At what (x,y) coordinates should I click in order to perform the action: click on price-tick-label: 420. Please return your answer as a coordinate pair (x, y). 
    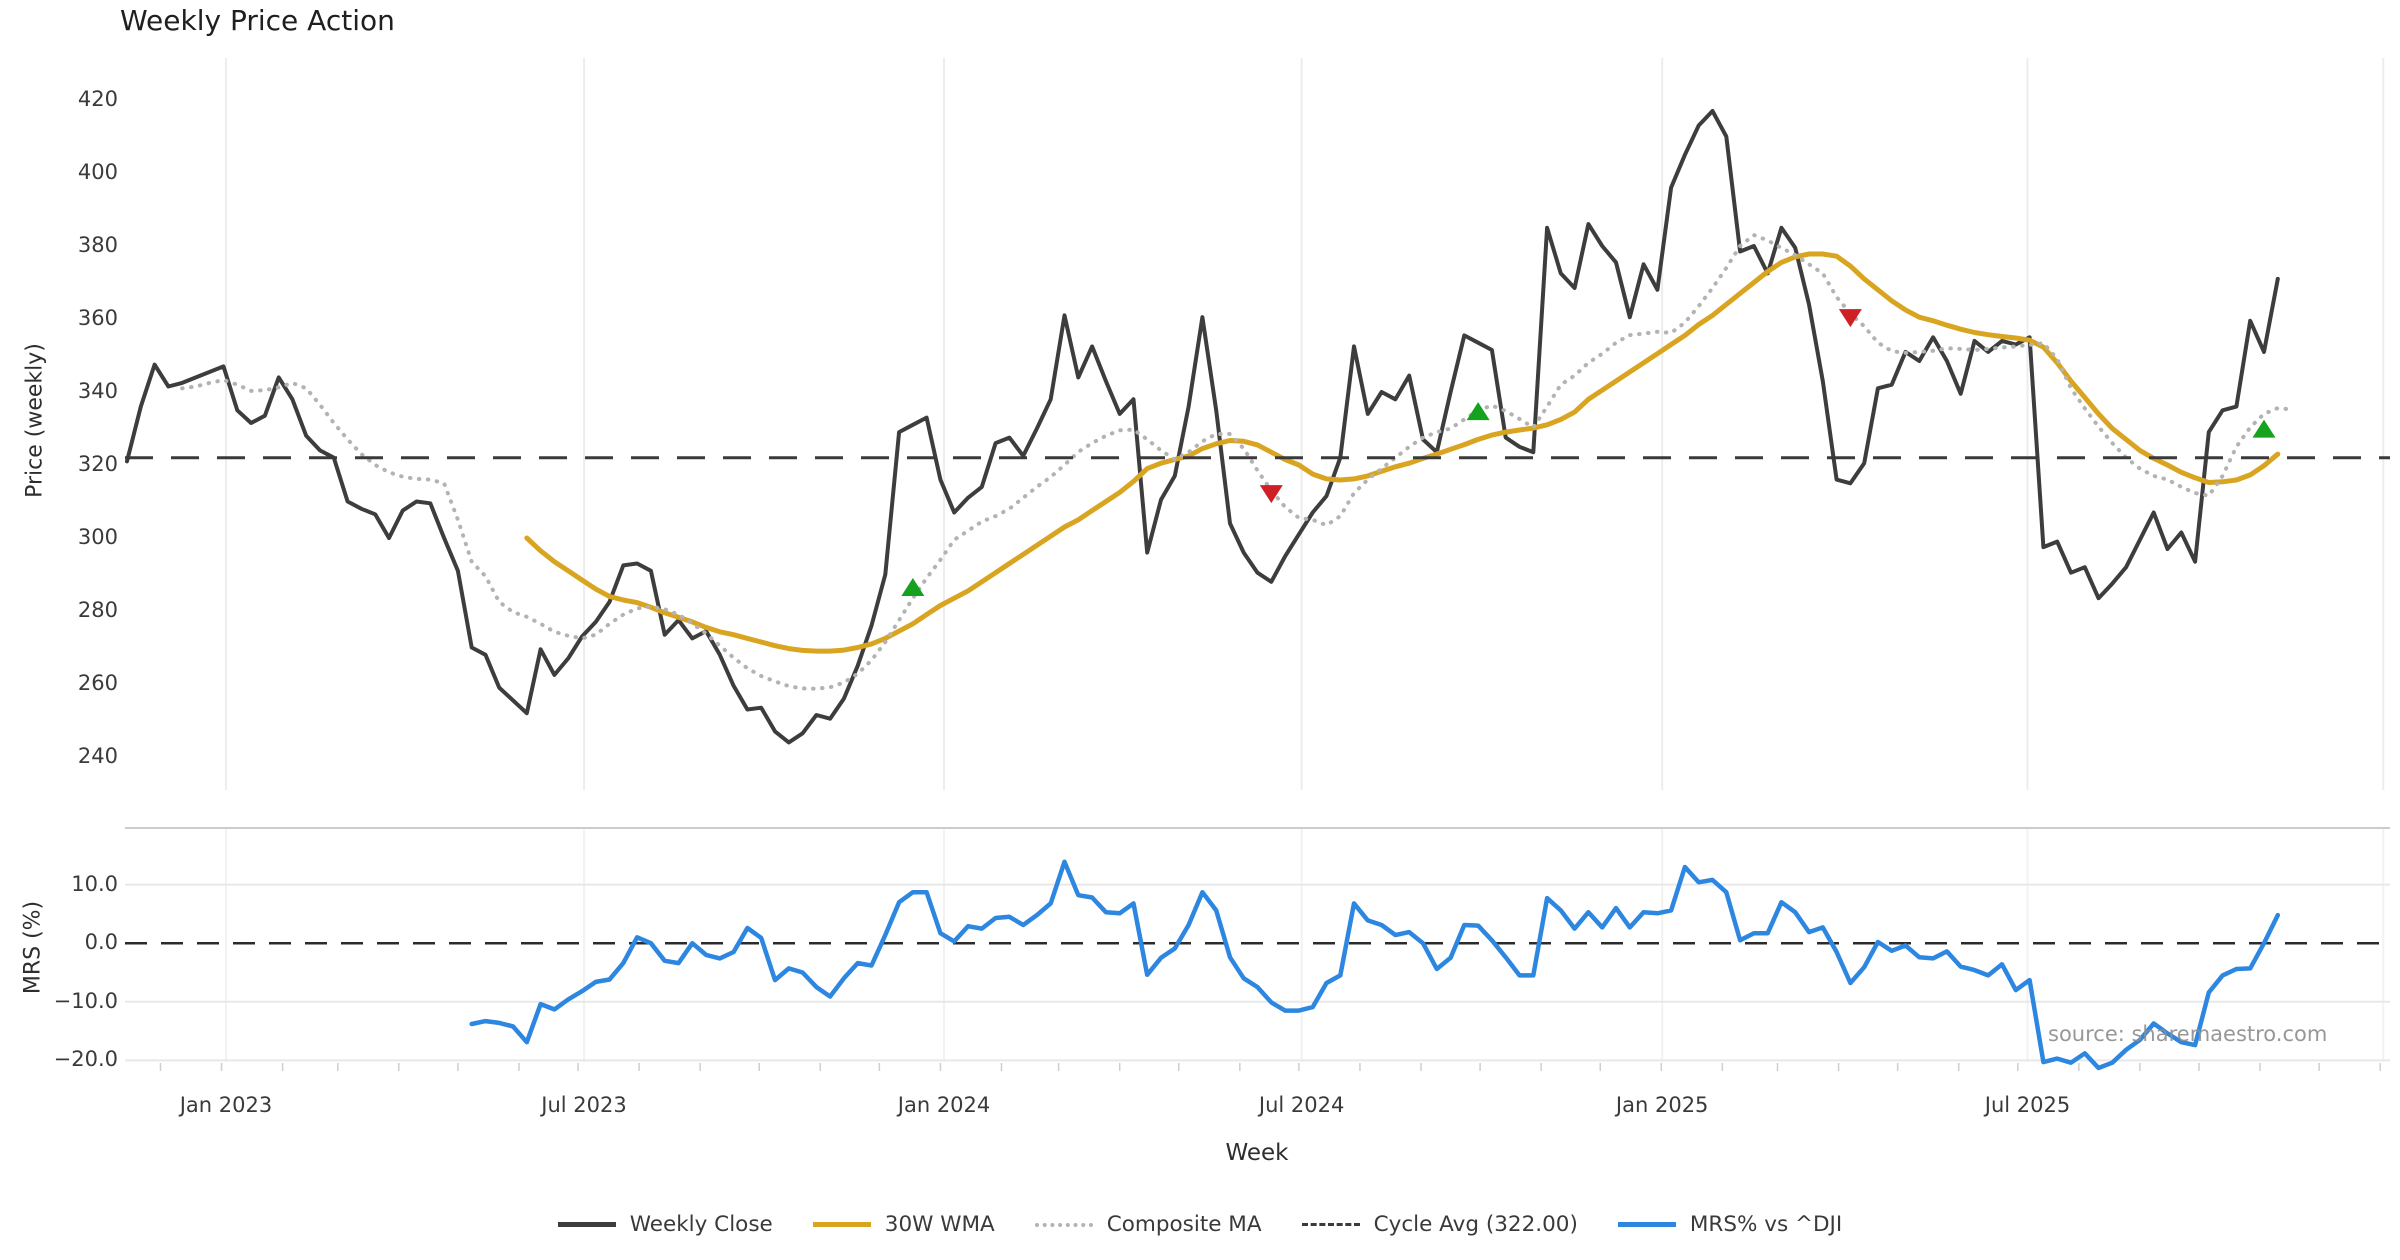
    Looking at the image, I should click on (97, 99).